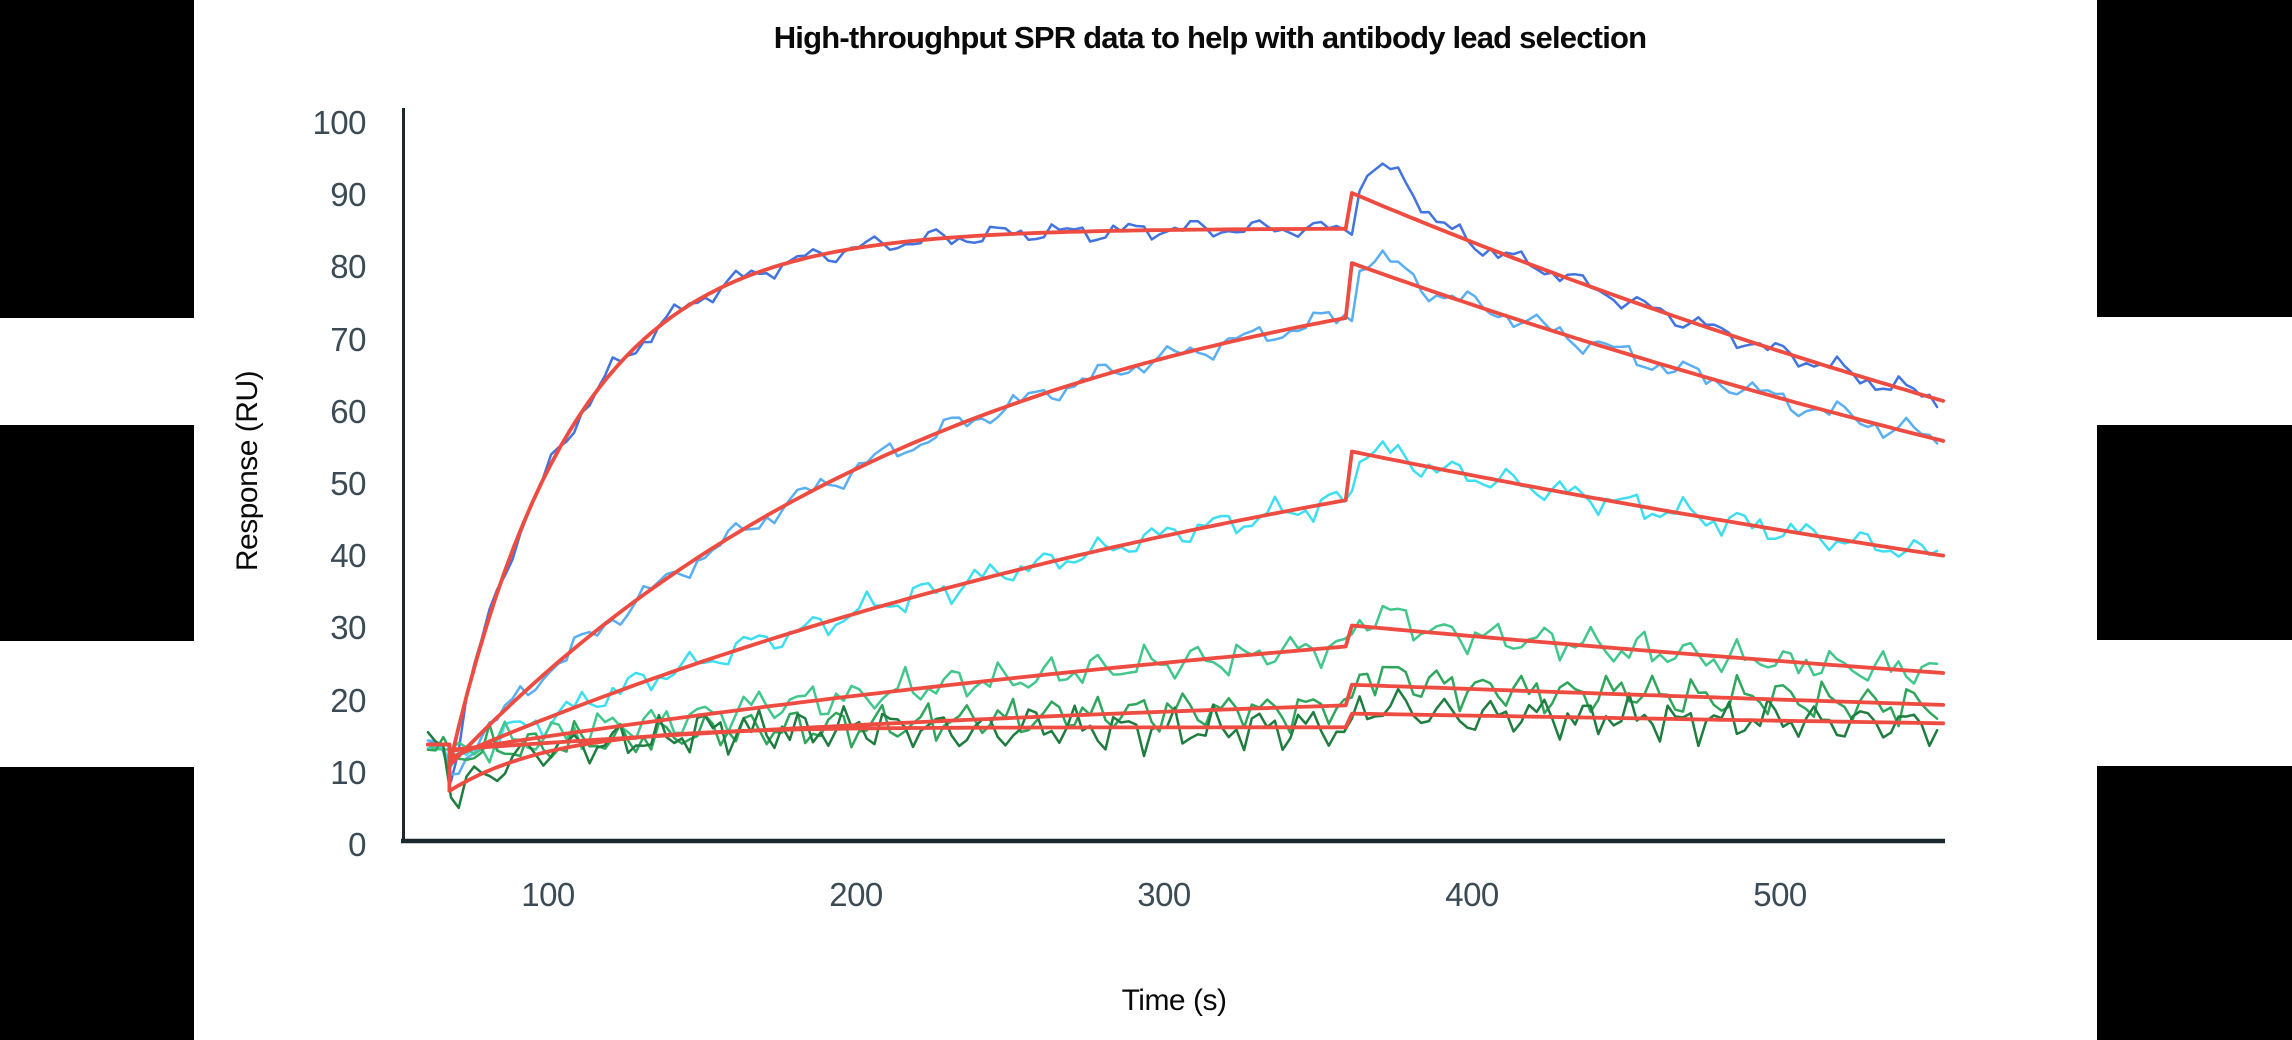 The image size is (2292, 1040). I want to click on x-tick-label-200: 200, so click(856, 894).